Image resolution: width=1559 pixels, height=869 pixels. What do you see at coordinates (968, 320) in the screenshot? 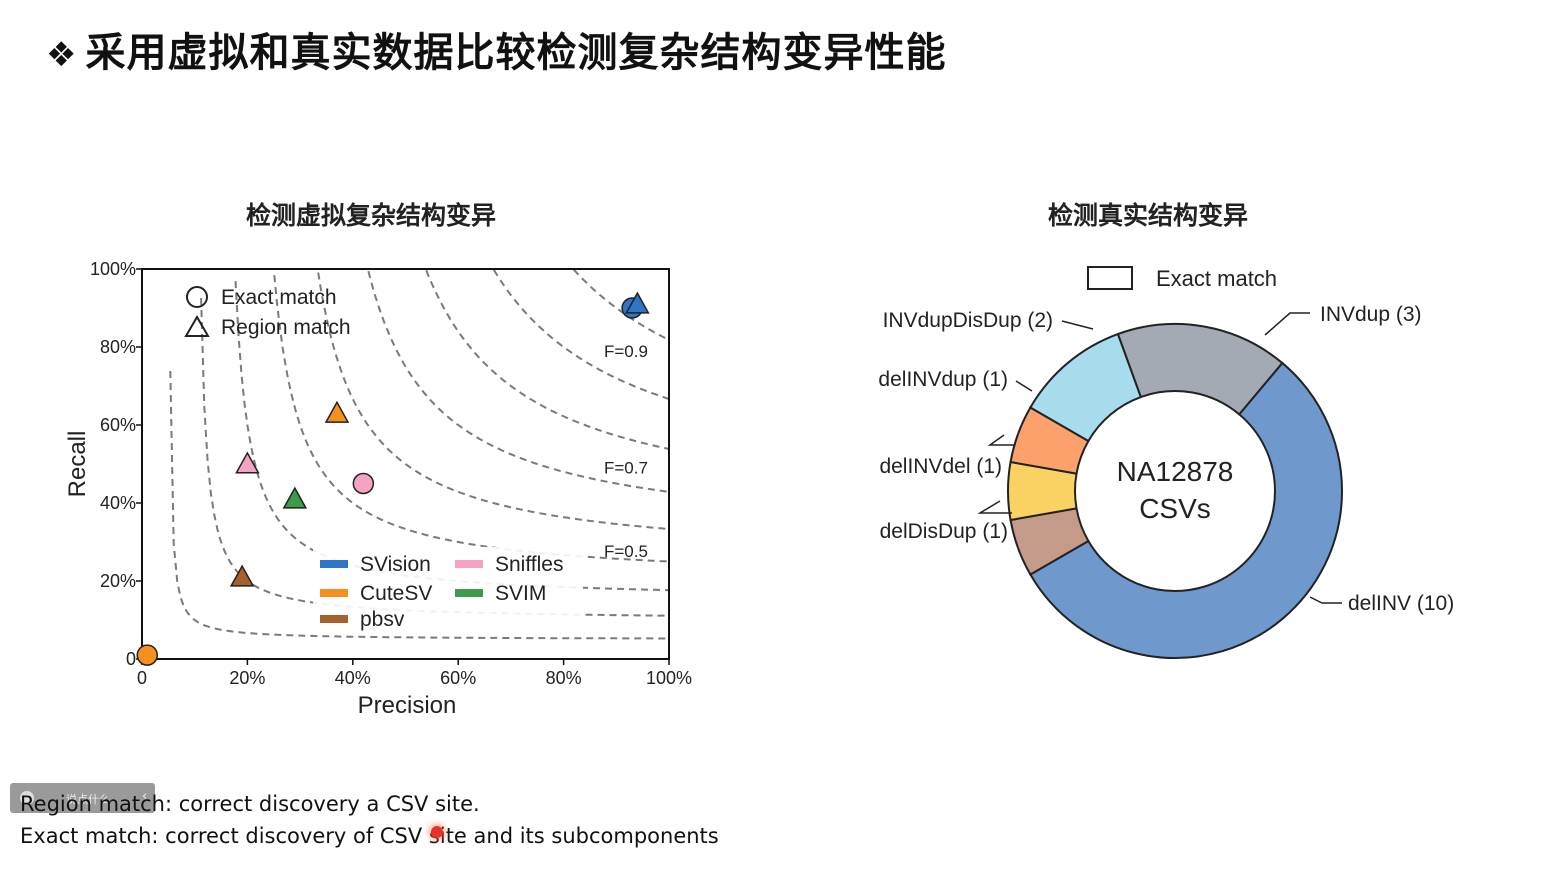
I see `slice-label: INVdupDisDup (2)` at bounding box center [968, 320].